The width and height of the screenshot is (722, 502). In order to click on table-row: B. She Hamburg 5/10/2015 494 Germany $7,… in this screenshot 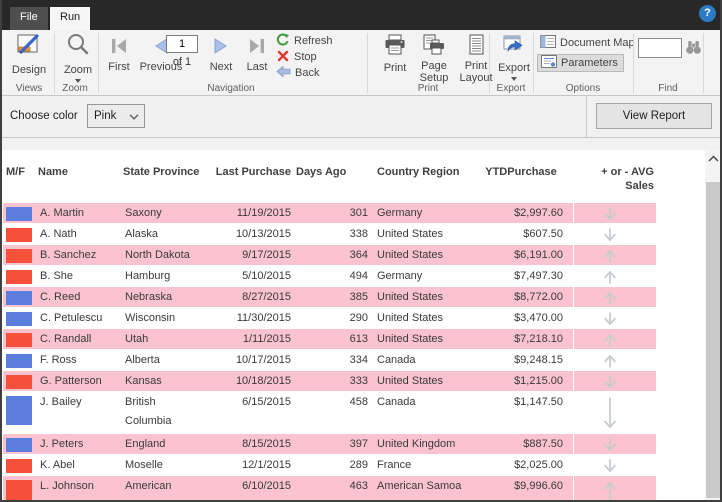, I will do `click(329, 276)`.